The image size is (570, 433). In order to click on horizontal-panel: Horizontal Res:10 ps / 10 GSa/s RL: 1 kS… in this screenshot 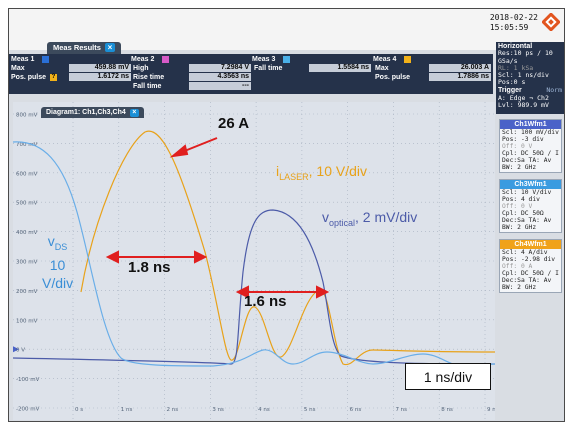, I will do `click(530, 78)`.